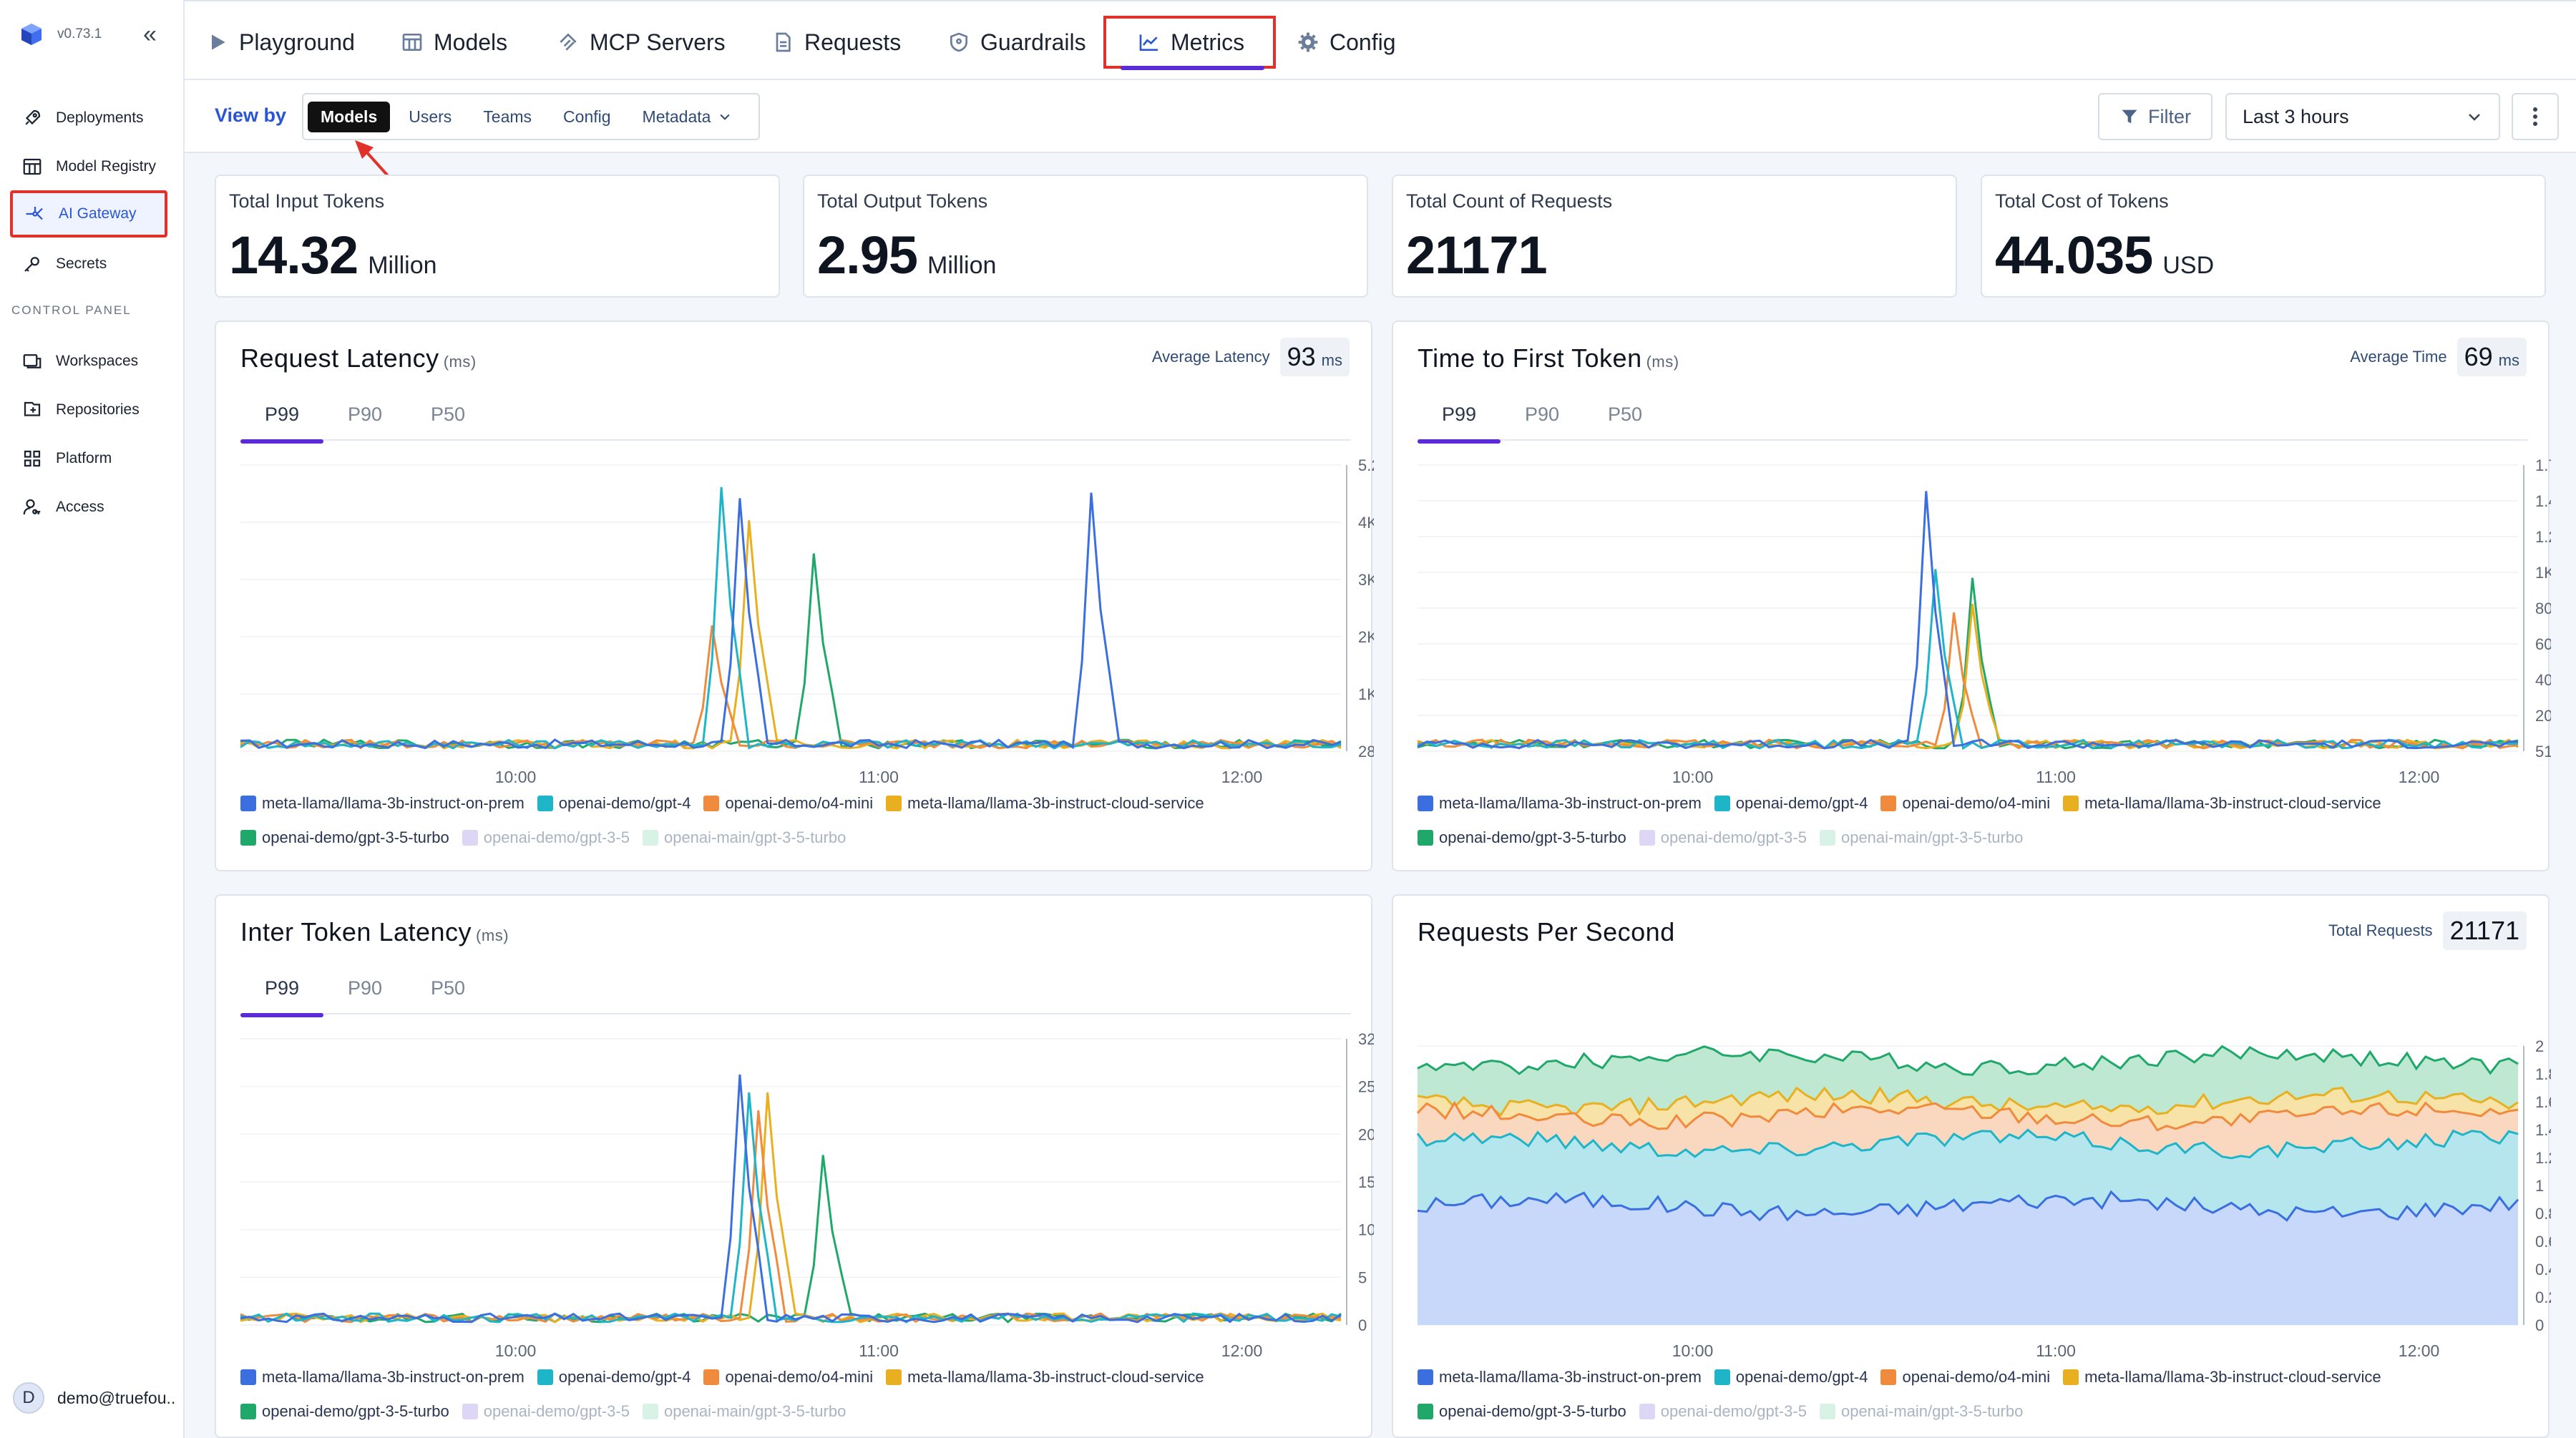 This screenshot has width=2576, height=1438. Describe the element at coordinates (89, 459) in the screenshot. I see `sidebar-item-platform: Platform` at that location.